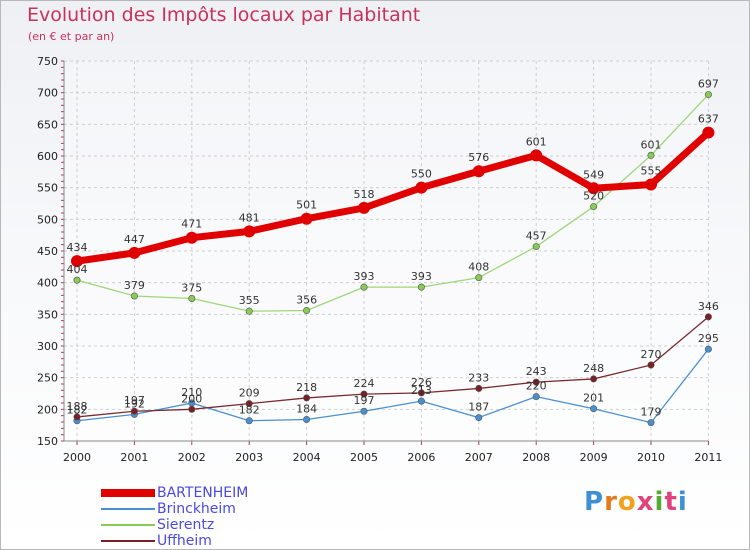  Describe the element at coordinates (593, 398) in the screenshot. I see `data-label-brinckheim: 201` at that location.